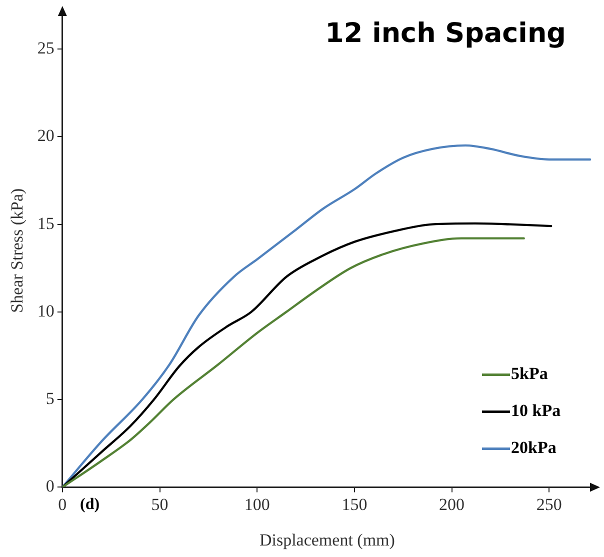  Describe the element at coordinates (445, 33) in the screenshot. I see `chart-title: 12 inch Spacing` at that location.